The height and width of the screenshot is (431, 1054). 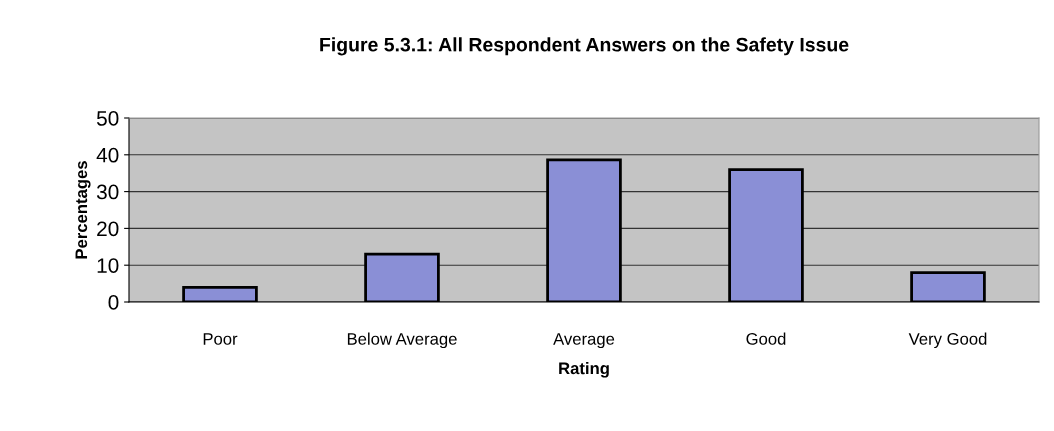 I want to click on y-axis-title: Percentages, so click(x=83, y=210).